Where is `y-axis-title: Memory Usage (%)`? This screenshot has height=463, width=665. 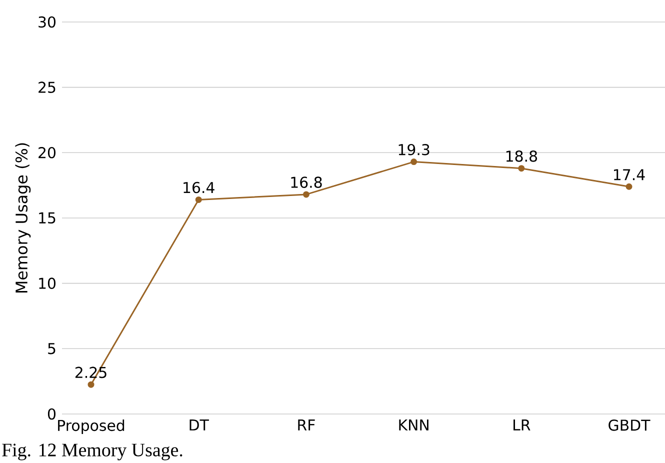 y-axis-title: Memory Usage (%) is located at coordinates (23, 218).